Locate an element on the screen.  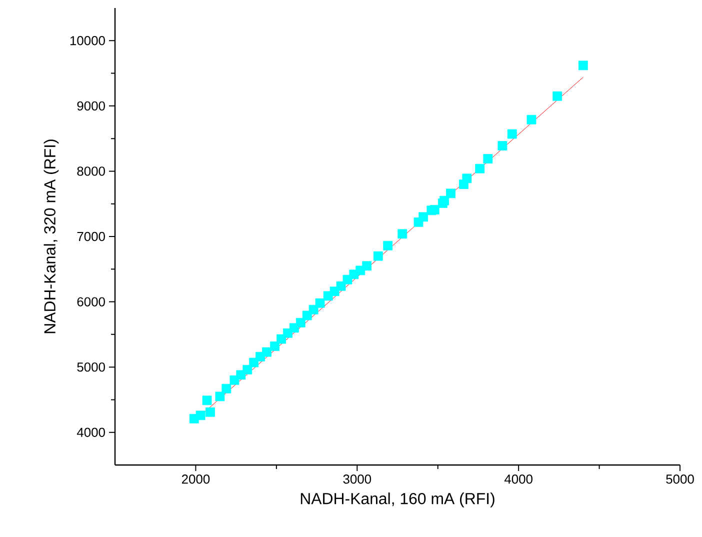
y-tick-label: 10000 is located at coordinates (87, 41).